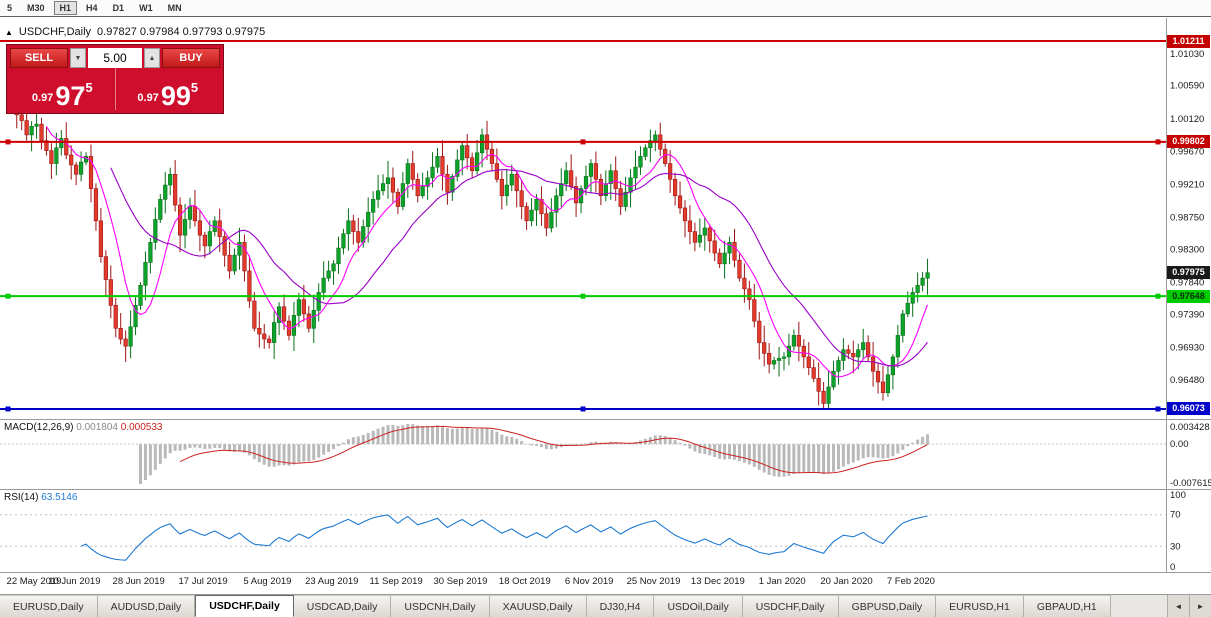  I want to click on timeframe-button-W1: W1, so click(146, 8).